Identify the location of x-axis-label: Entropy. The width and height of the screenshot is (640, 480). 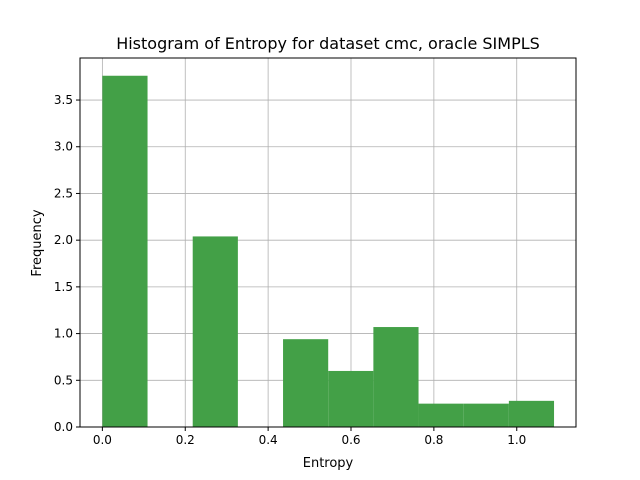
(328, 463).